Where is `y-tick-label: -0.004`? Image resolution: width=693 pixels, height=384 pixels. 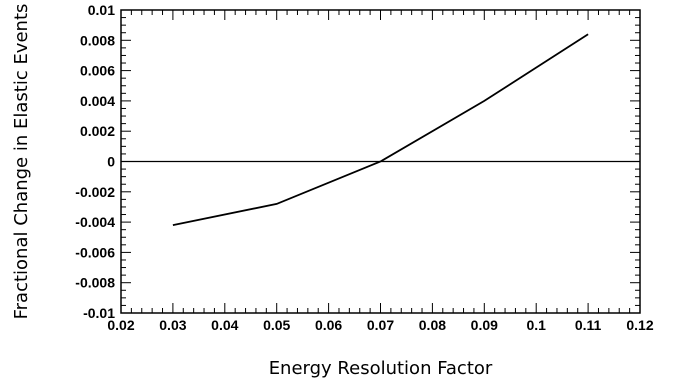
y-tick-label: -0.004 is located at coordinates (95, 222).